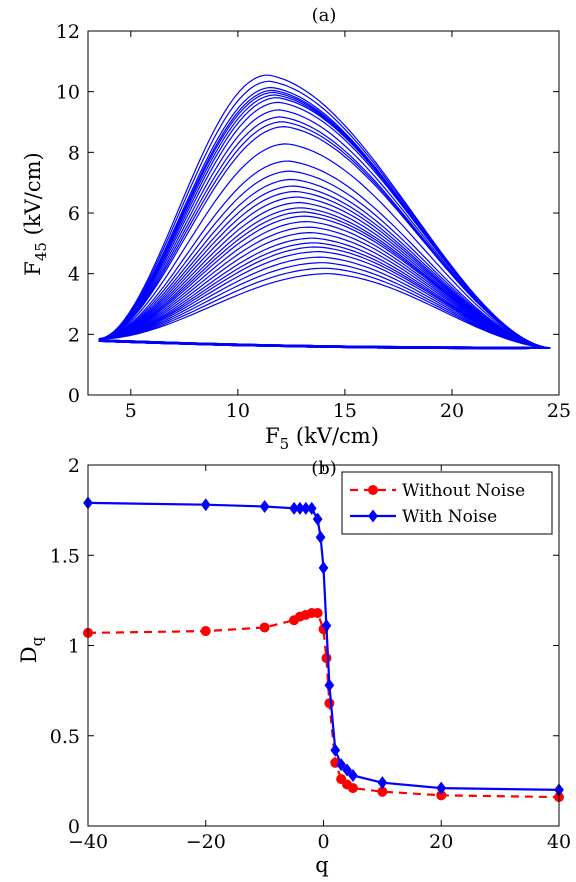 The image size is (576, 882). Describe the element at coordinates (441, 842) in the screenshot. I see `panel-b-xtick-label: 20` at that location.